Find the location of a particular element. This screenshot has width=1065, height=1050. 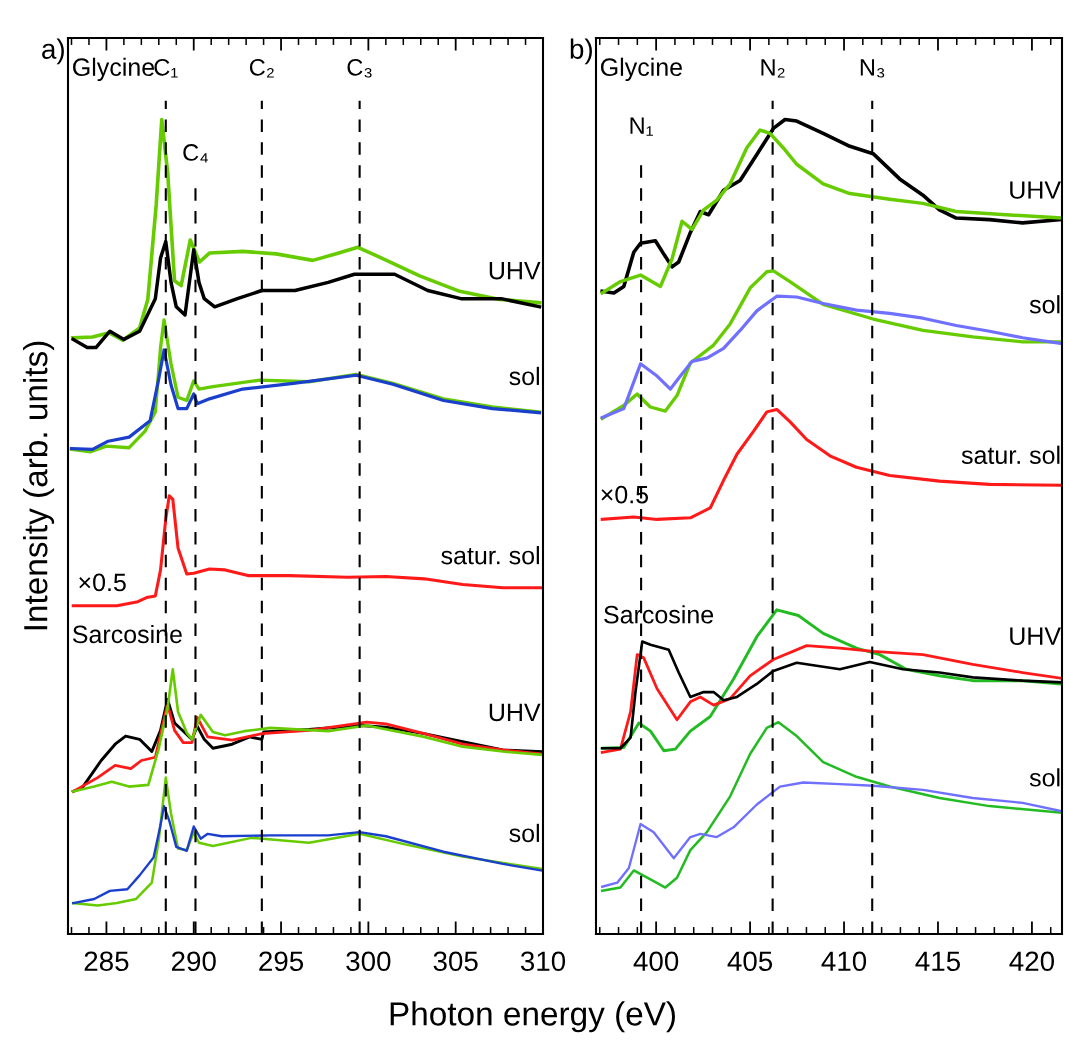

ref-line-label: C₁ is located at coordinates (166, 68).